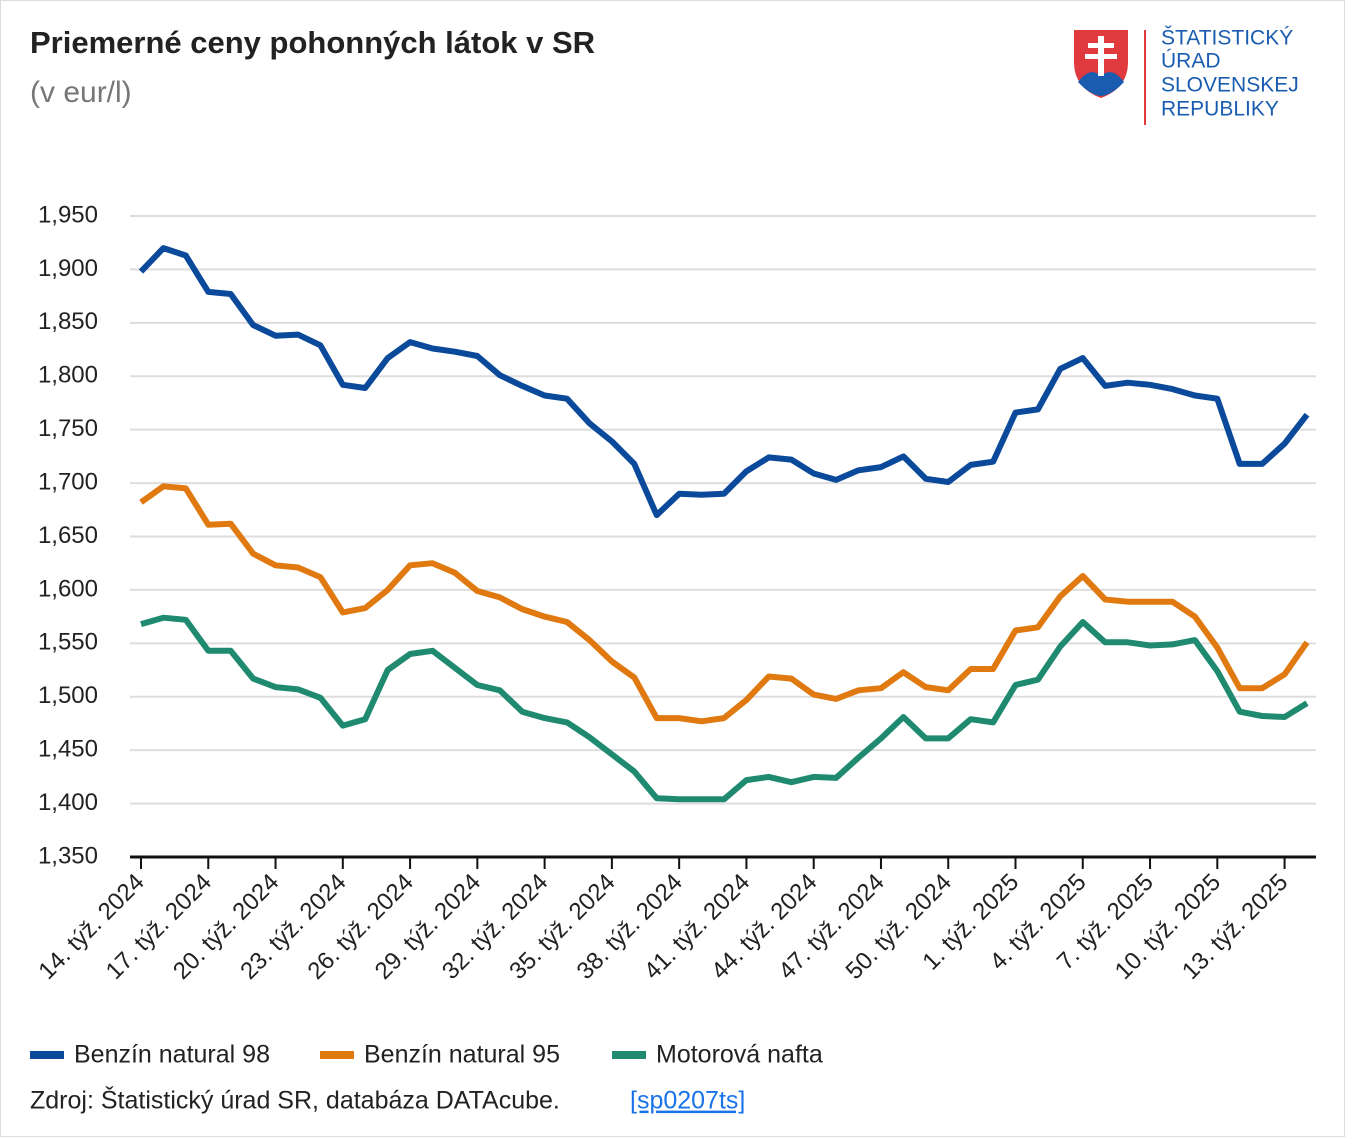 The height and width of the screenshot is (1138, 1346). Describe the element at coordinates (81, 92) in the screenshot. I see `chart-subtitle: (v eur/l)` at that location.